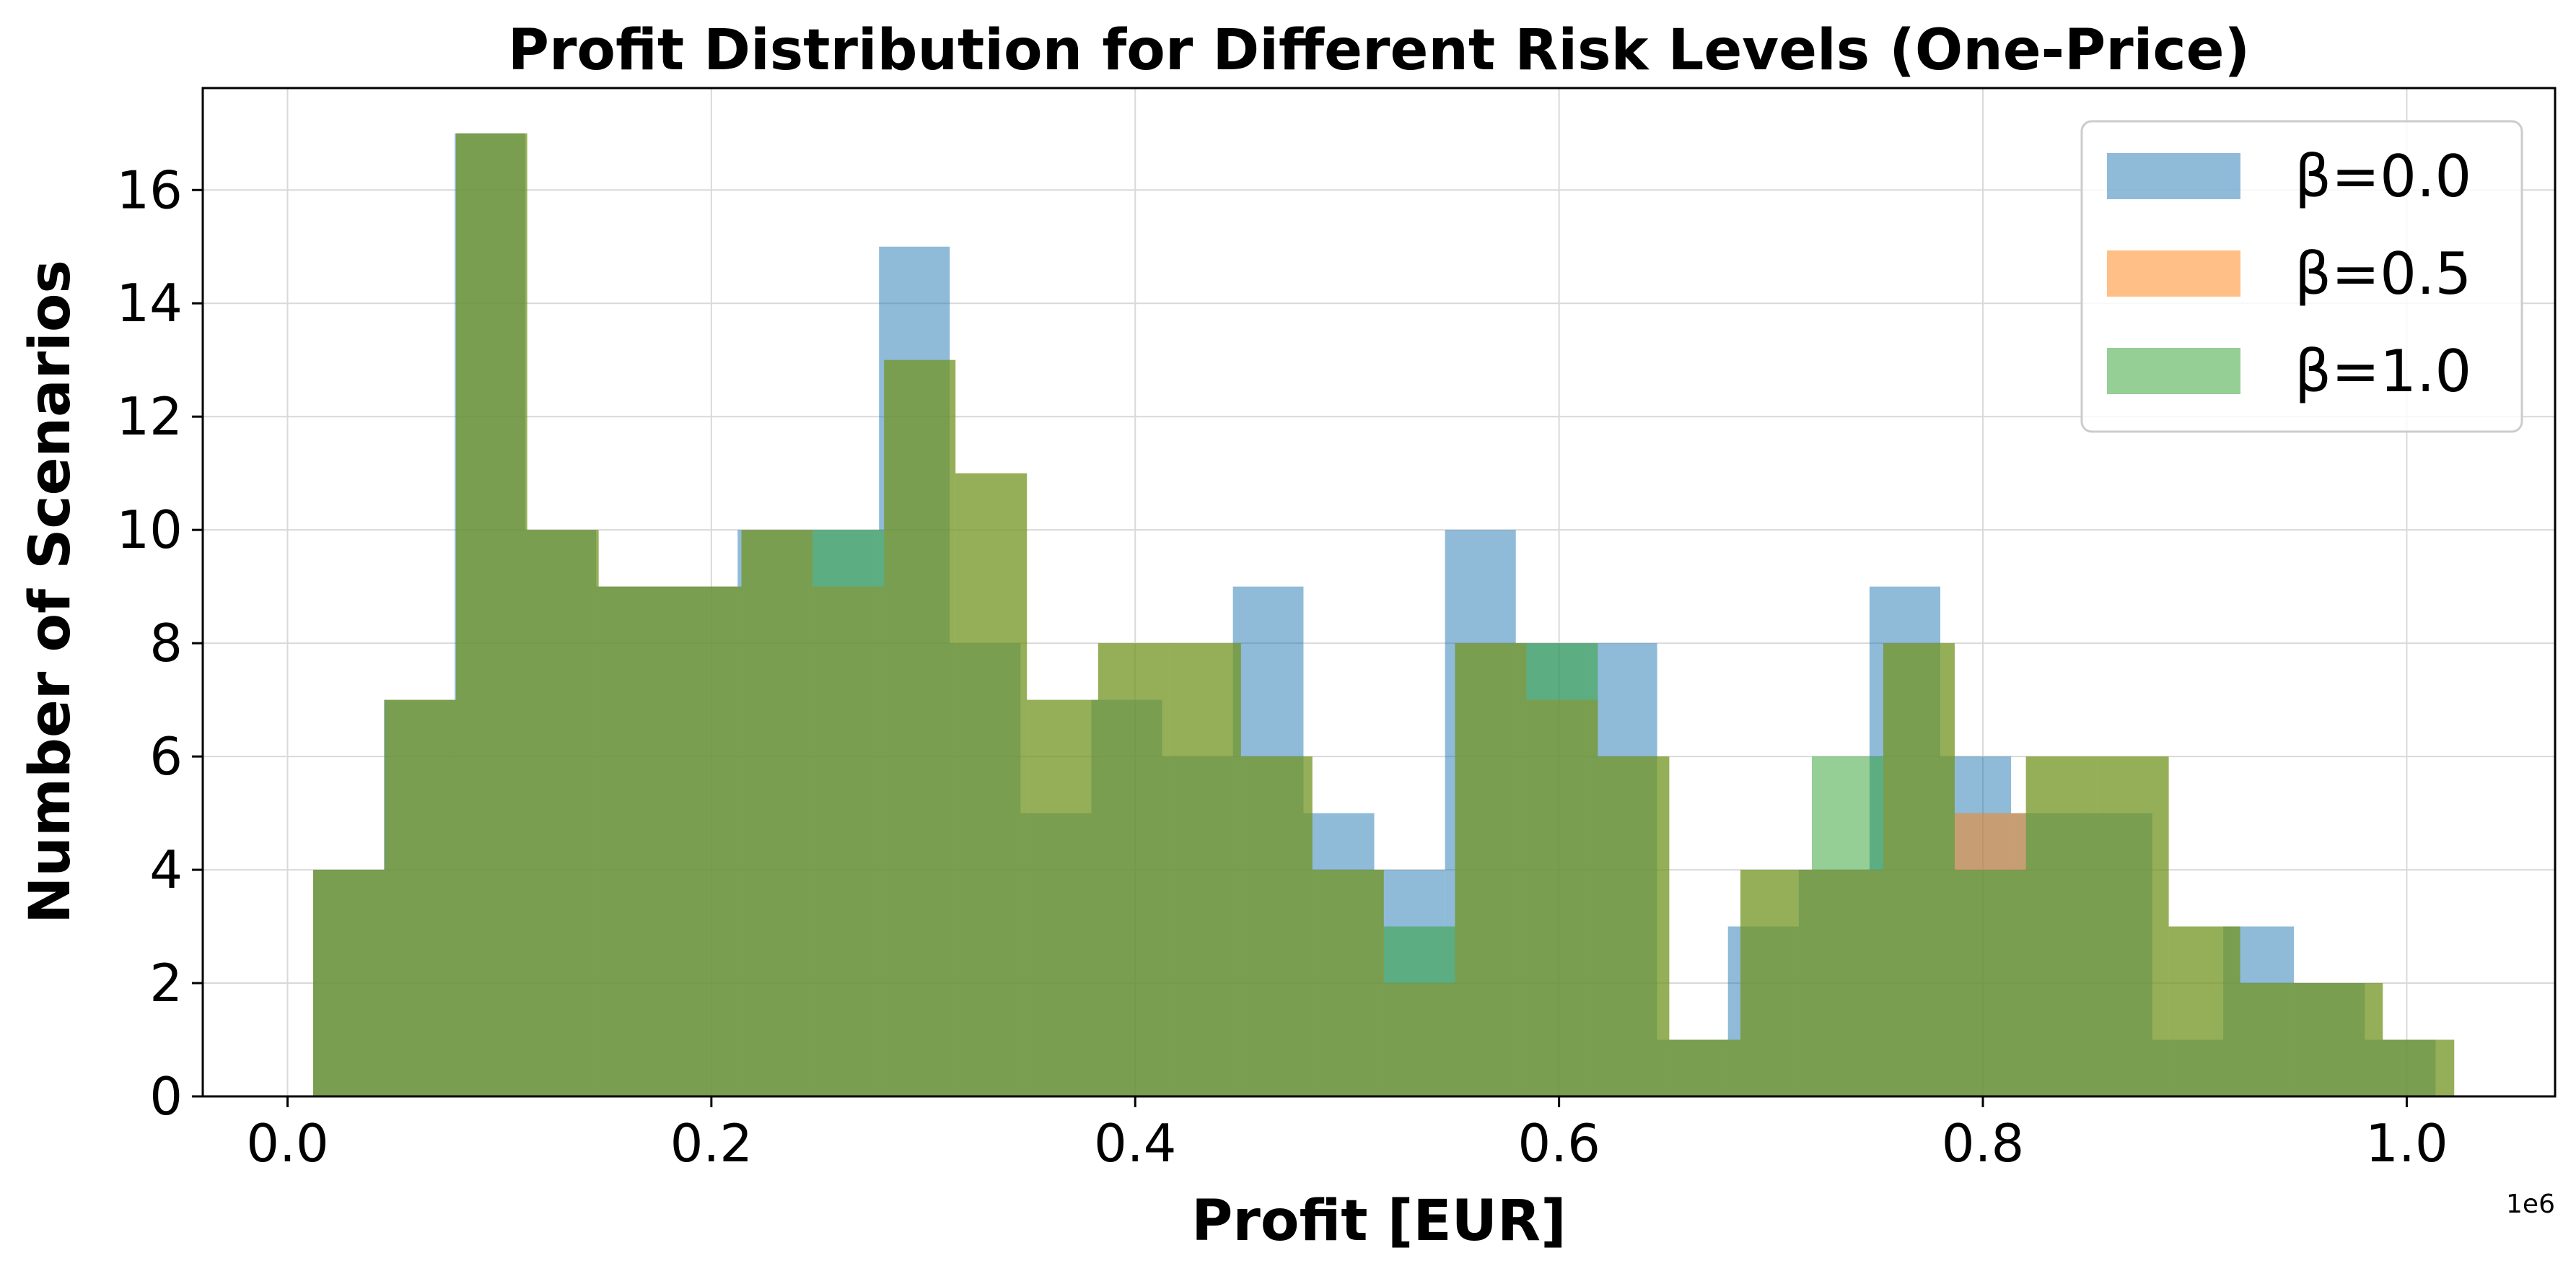  What do you see at coordinates (149, 416) in the screenshot?
I see `y-tick-label-6: 12` at bounding box center [149, 416].